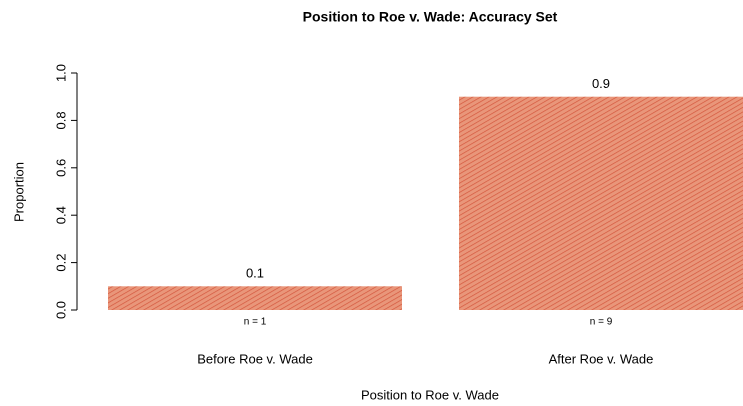 Image resolution: width=743 pixels, height=406 pixels. Describe the element at coordinates (60, 263) in the screenshot. I see `y-tick-label: 0.2` at that location.